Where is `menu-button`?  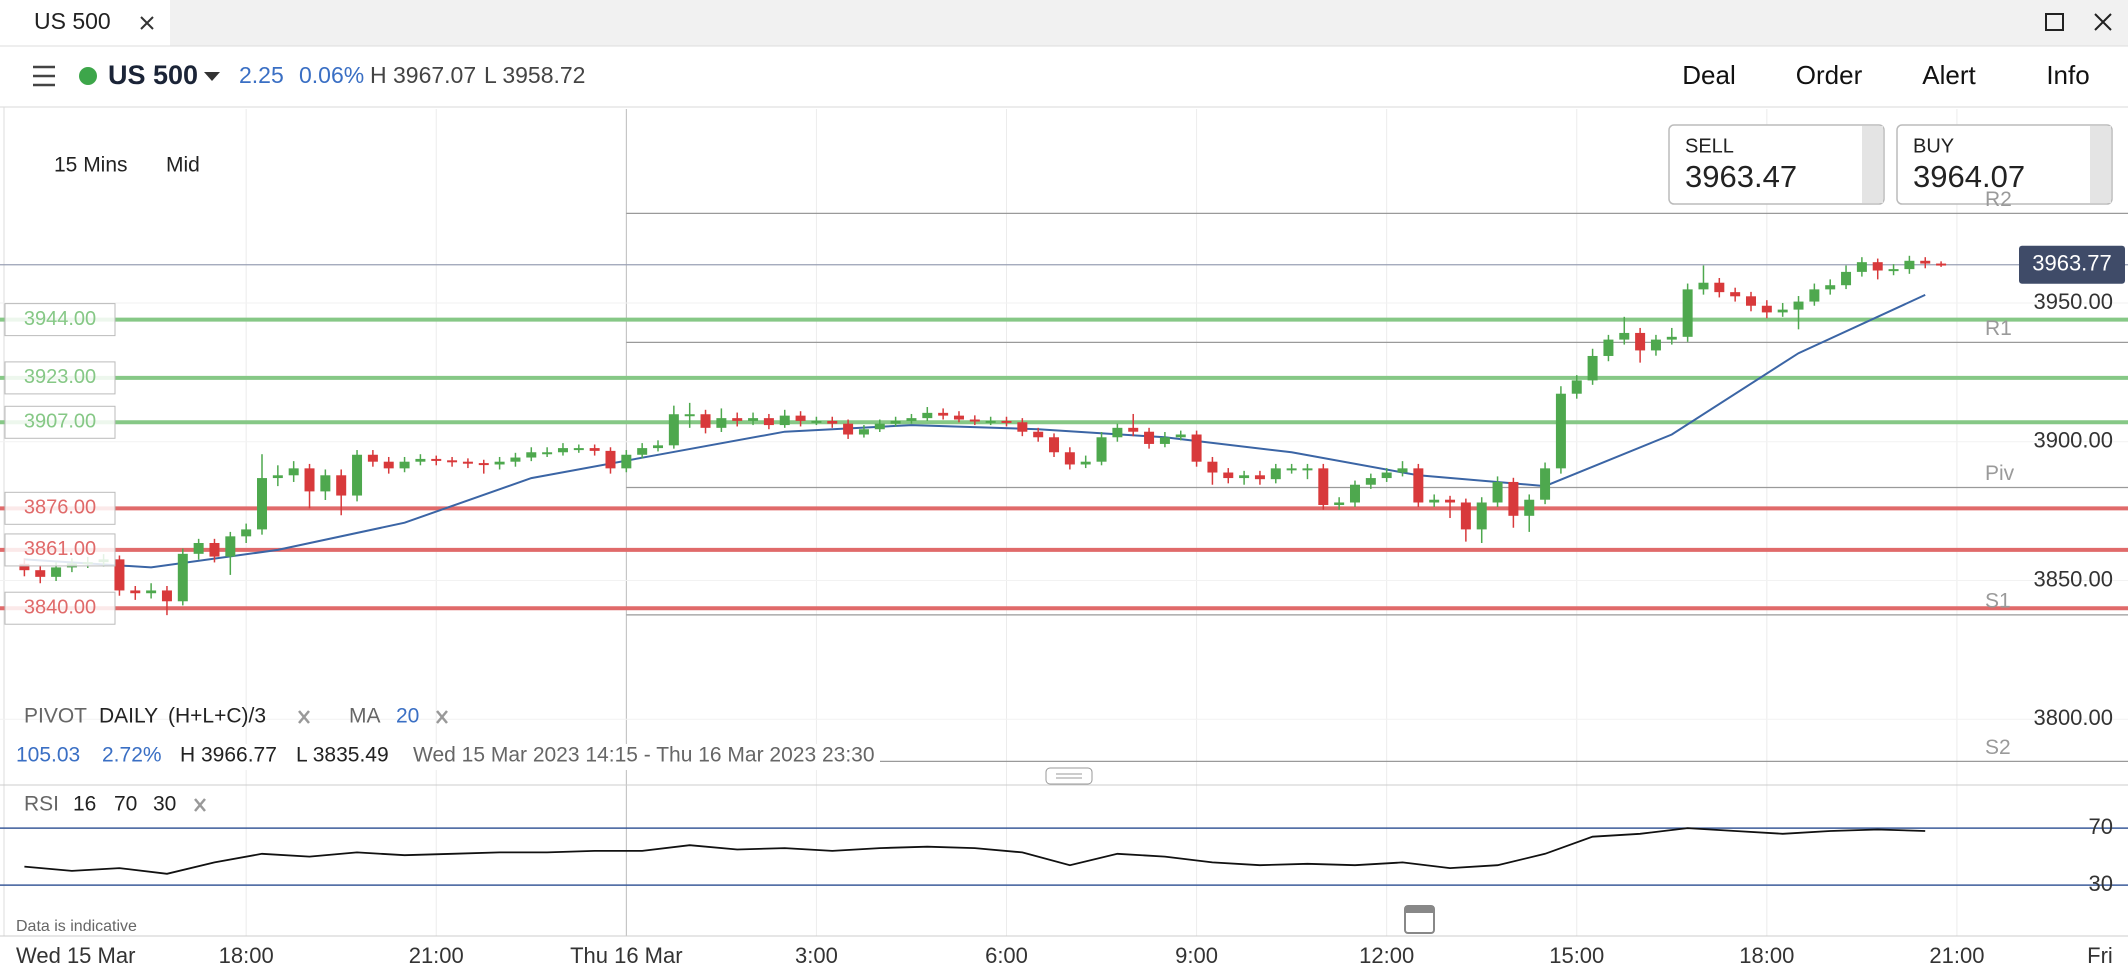 menu-button is located at coordinates (44, 76).